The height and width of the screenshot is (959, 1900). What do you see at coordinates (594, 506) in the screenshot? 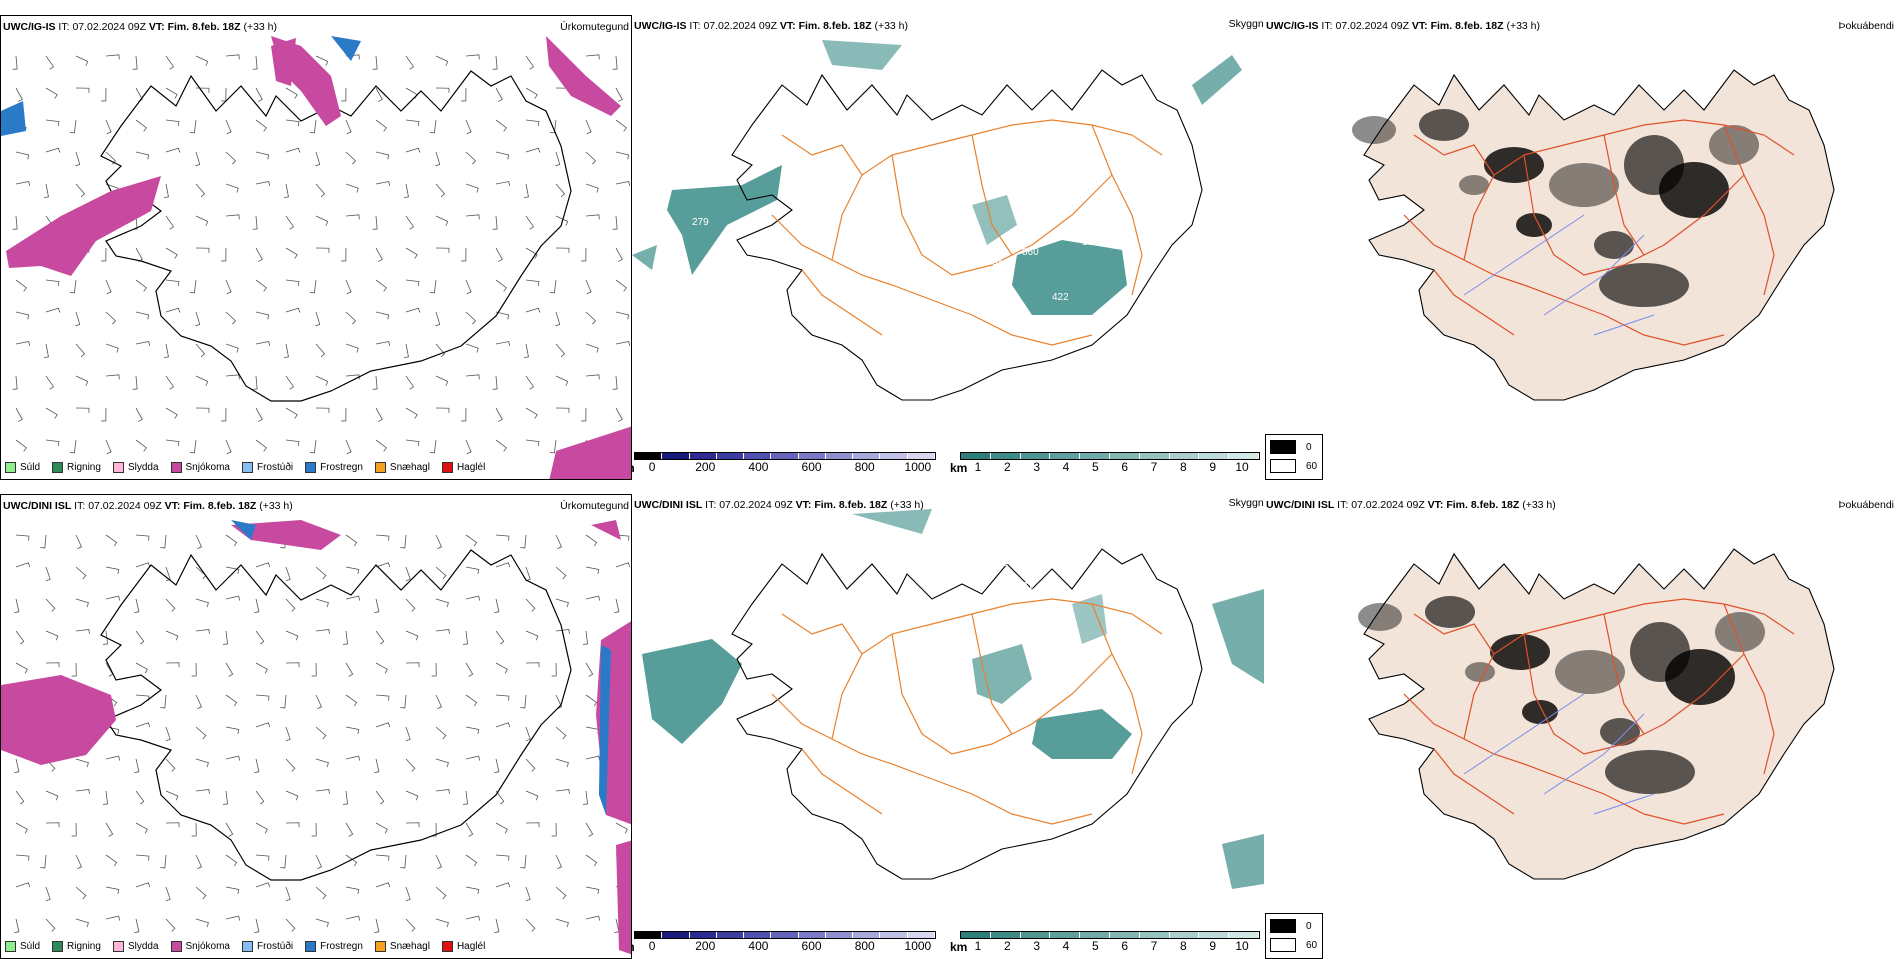
I see `panel-name: Úrkomutegund` at bounding box center [594, 506].